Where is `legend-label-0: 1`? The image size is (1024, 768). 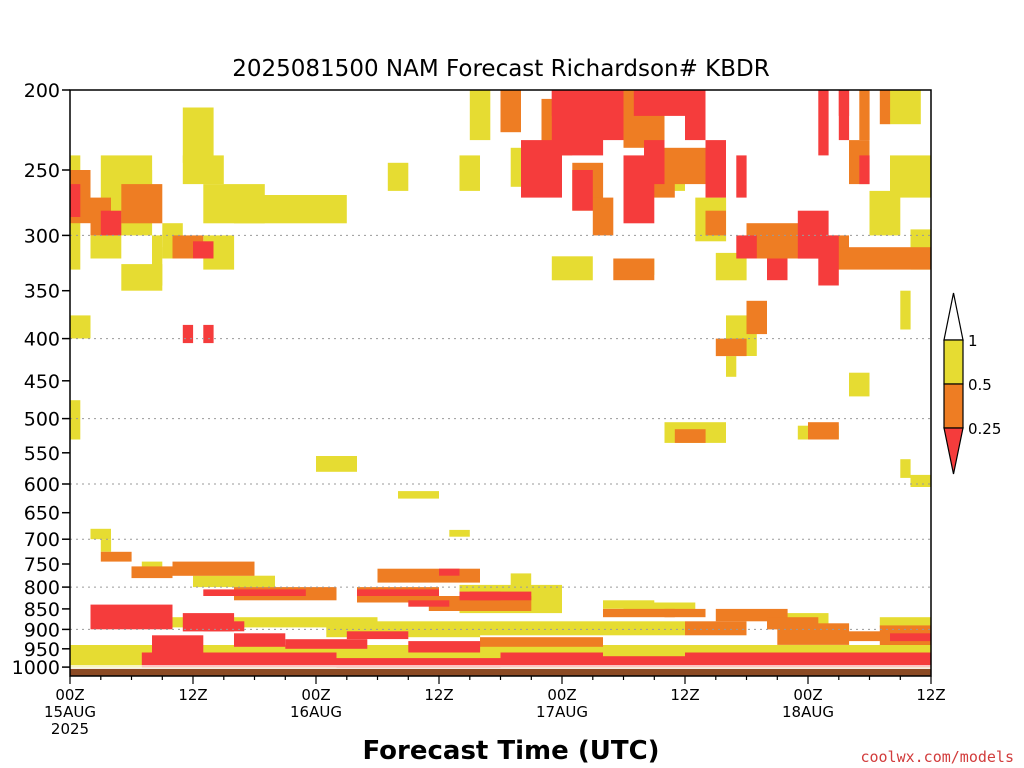 legend-label-0: 1 is located at coordinates (973, 341).